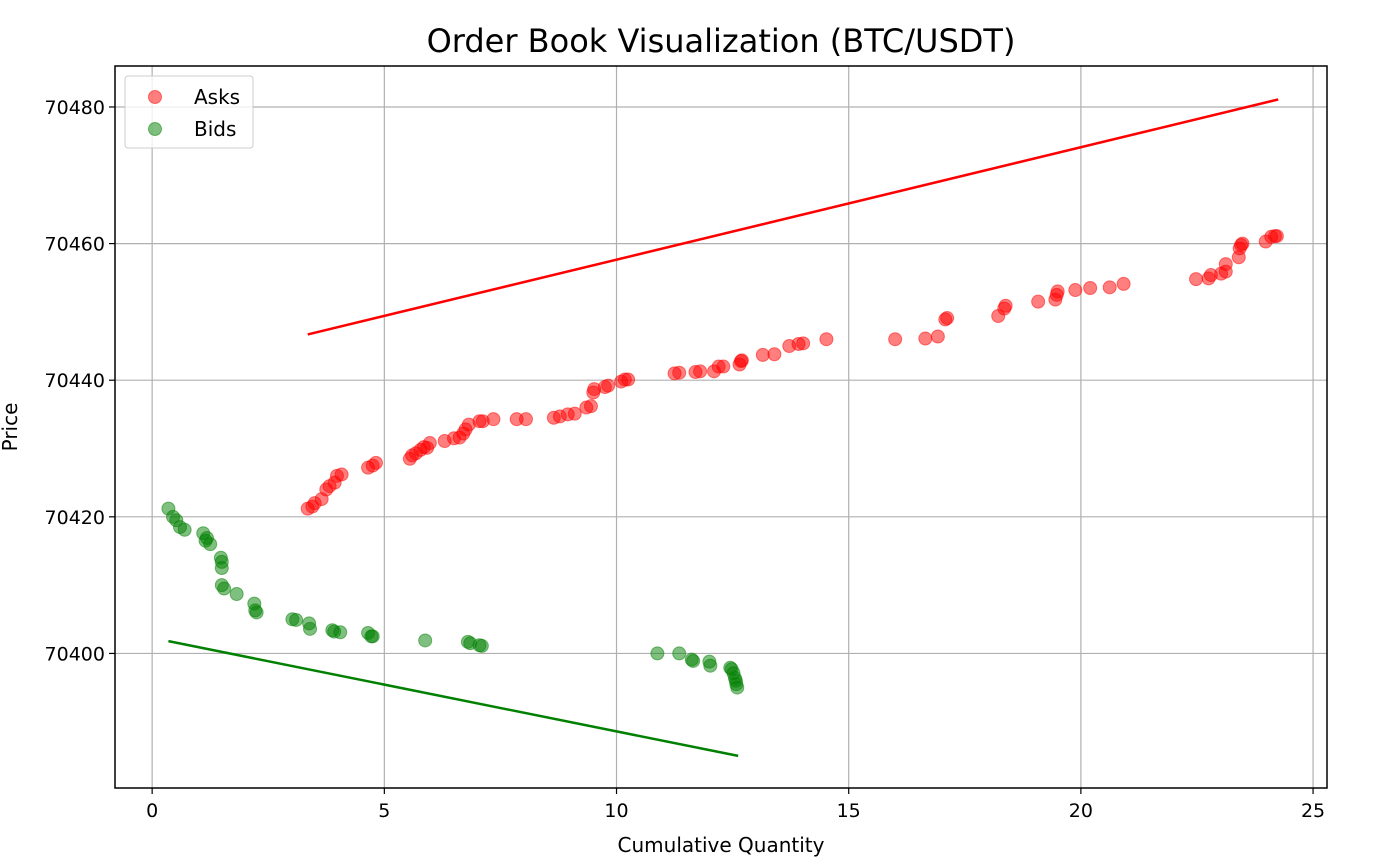 The width and height of the screenshot is (1400, 858). I want to click on legend-label-asks: Asks, so click(217, 97).